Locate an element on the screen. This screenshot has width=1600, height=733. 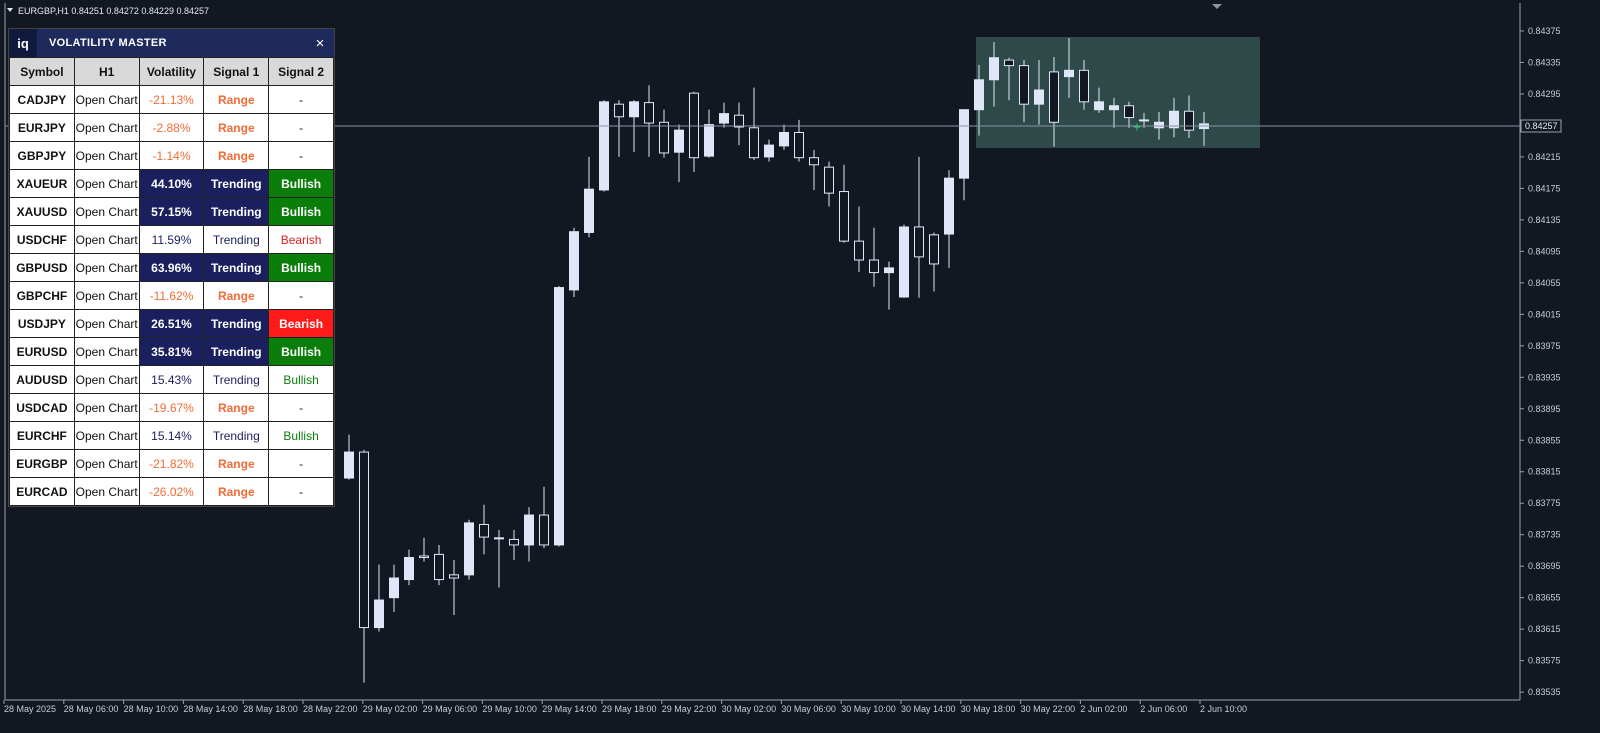
column-header: Signal 2 is located at coordinates (301, 71).